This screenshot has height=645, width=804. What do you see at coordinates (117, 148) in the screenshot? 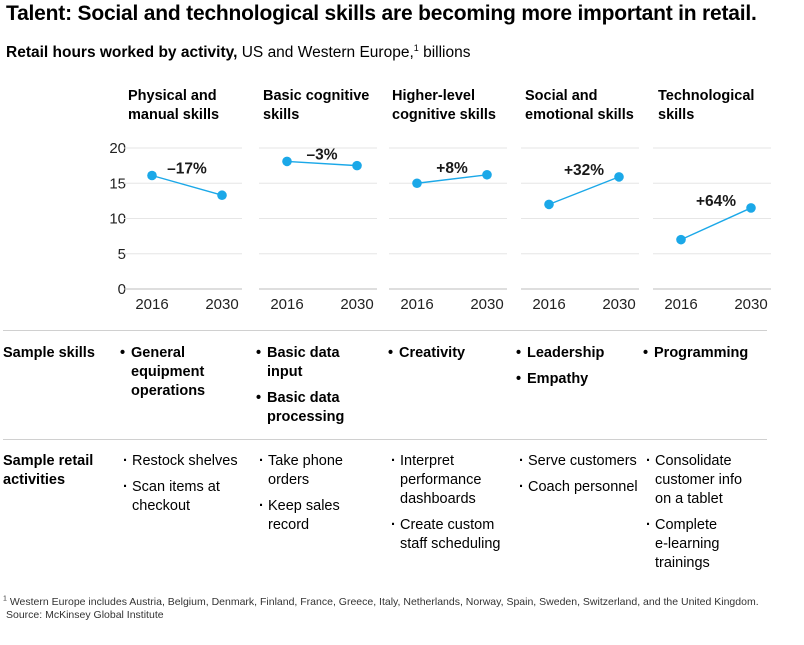
I see `y-tick-label: 20` at bounding box center [117, 148].